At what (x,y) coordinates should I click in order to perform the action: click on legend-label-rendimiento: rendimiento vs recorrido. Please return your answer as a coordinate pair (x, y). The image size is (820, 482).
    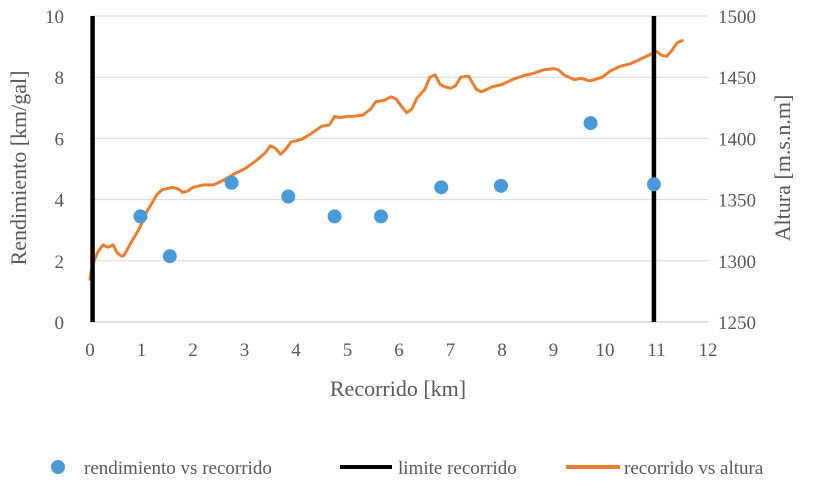
    Looking at the image, I should click on (178, 468).